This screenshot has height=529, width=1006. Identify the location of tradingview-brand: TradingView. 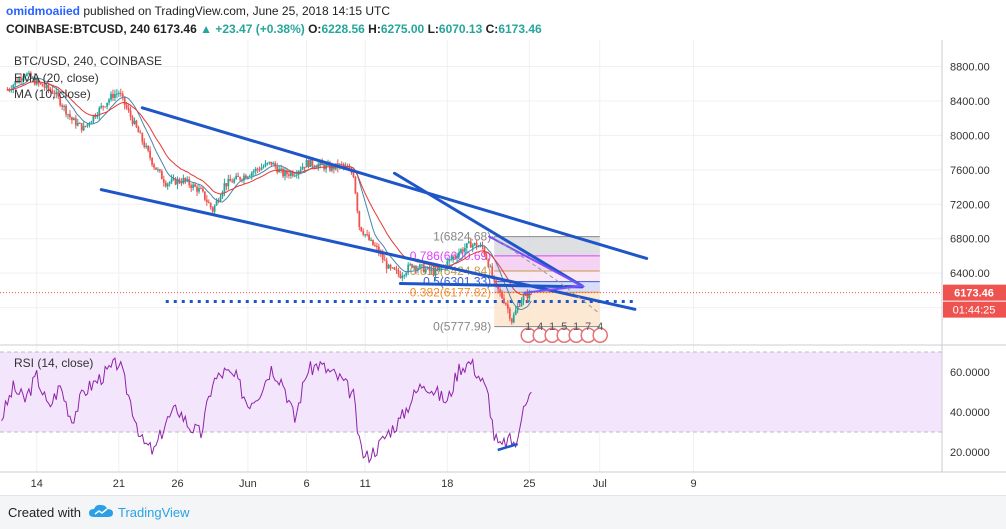
(154, 512).